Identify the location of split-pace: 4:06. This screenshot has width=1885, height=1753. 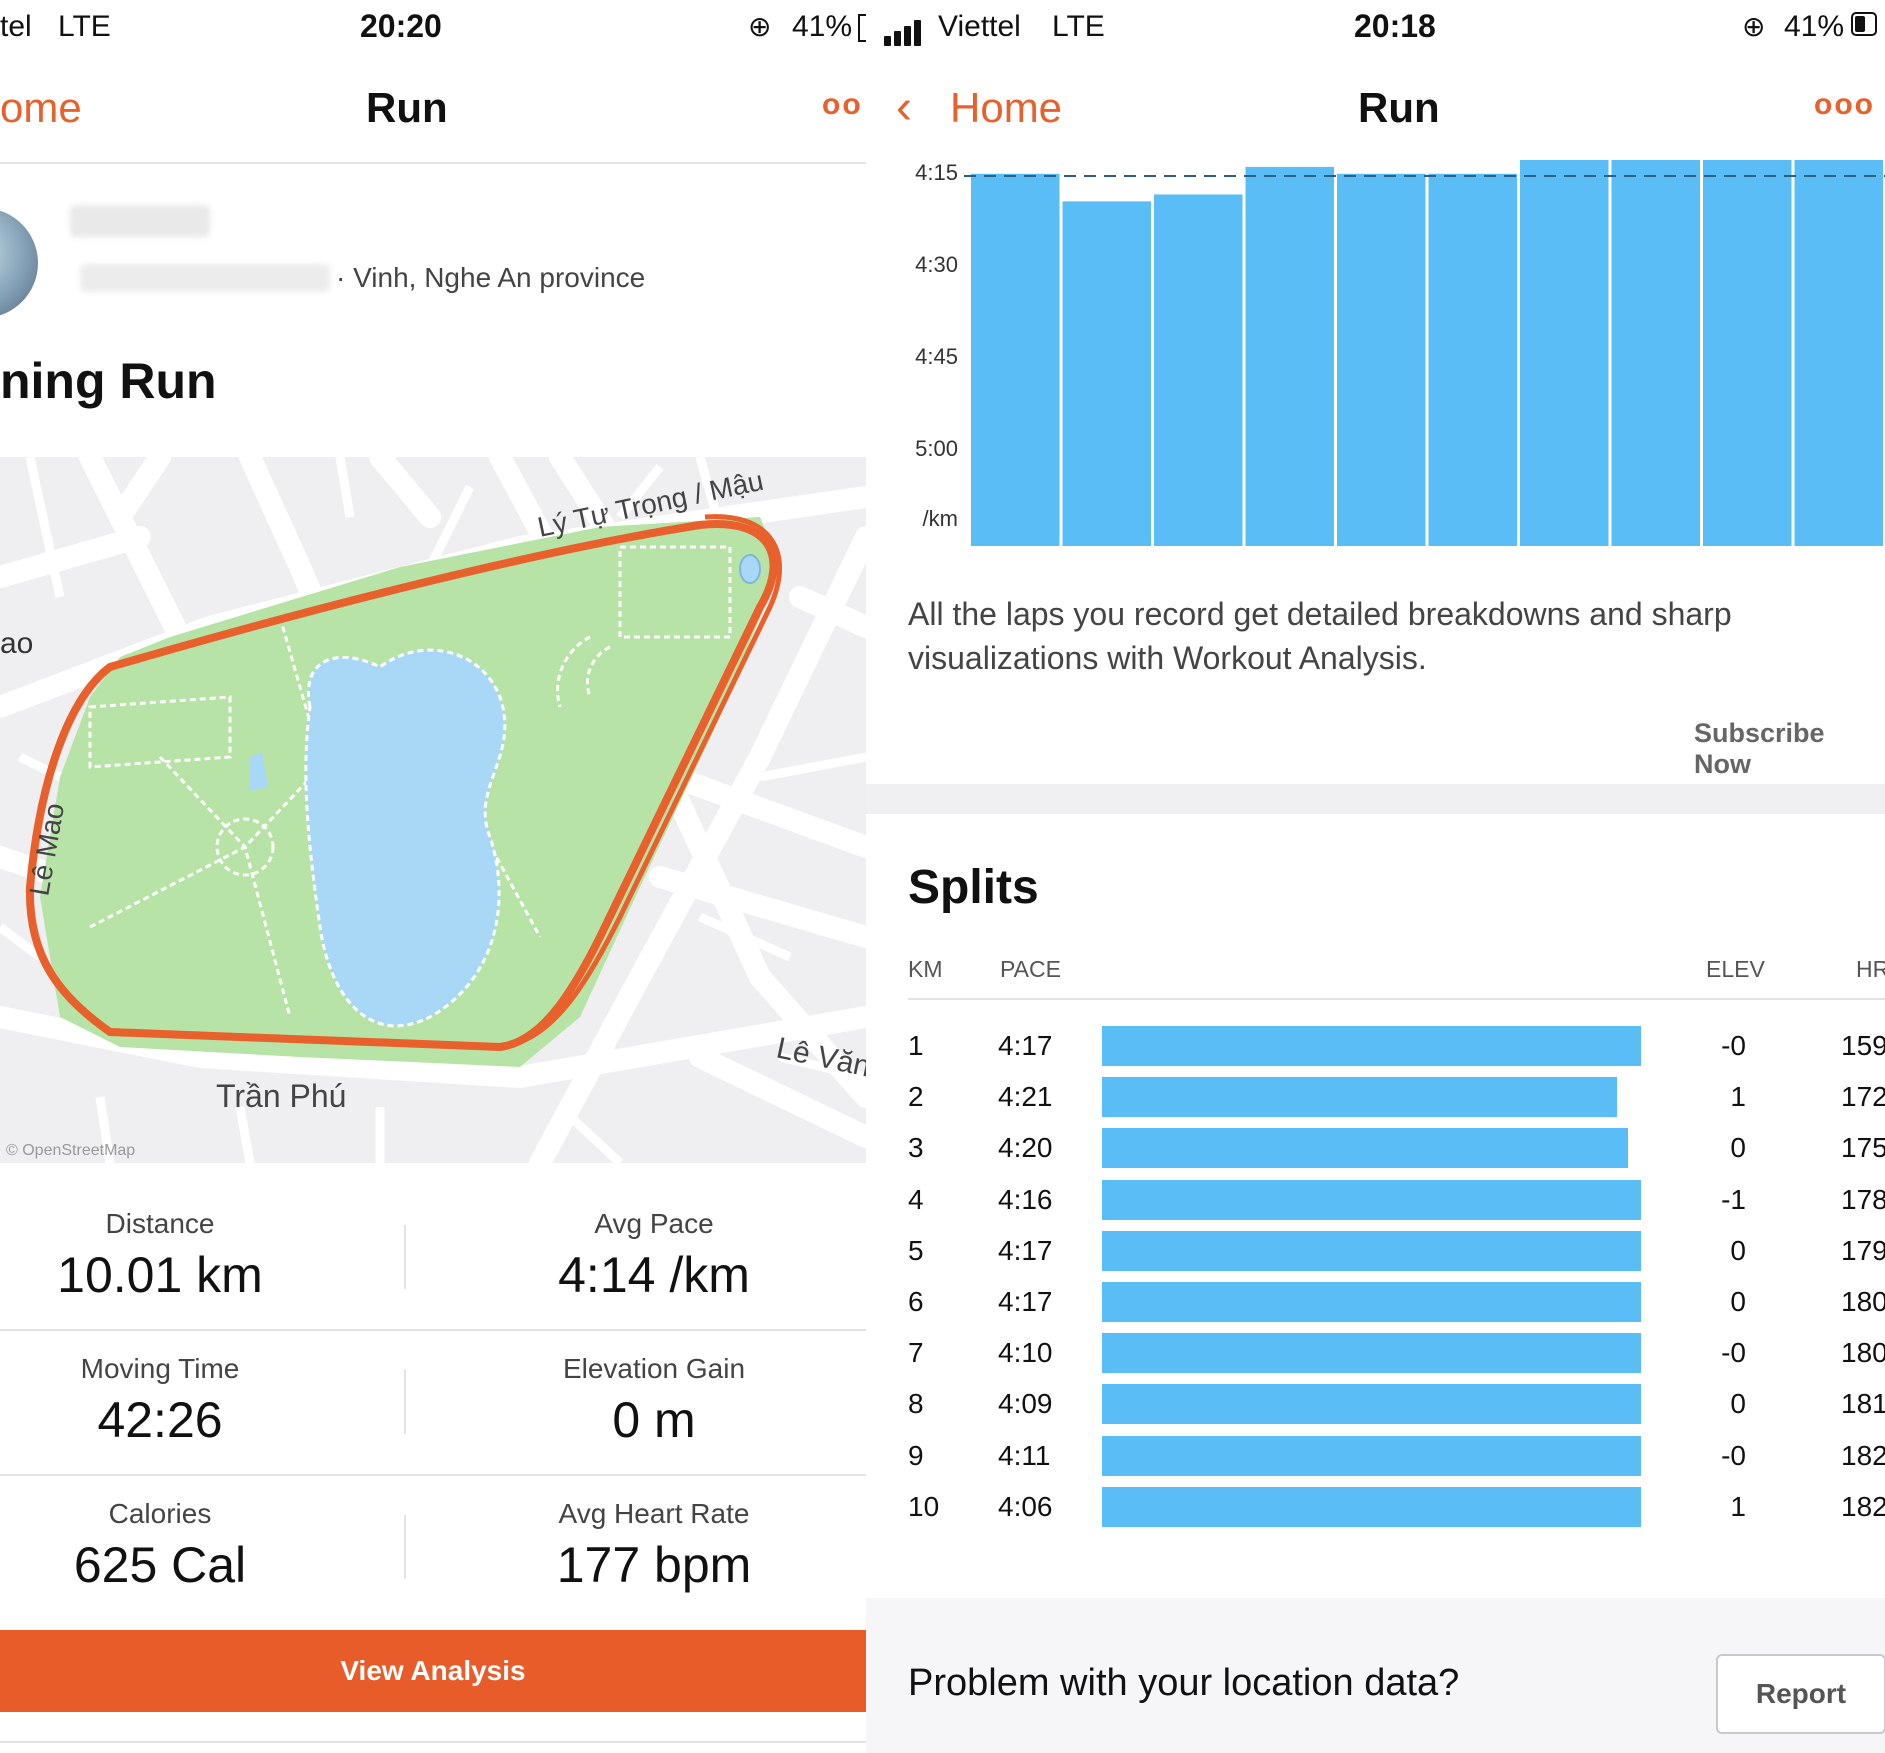
(1025, 1506).